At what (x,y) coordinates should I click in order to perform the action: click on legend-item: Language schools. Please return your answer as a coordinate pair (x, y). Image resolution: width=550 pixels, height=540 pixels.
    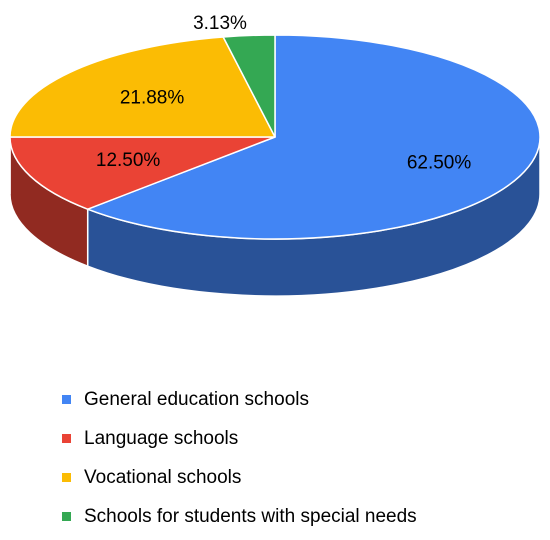
    Looking at the image, I should click on (239, 438).